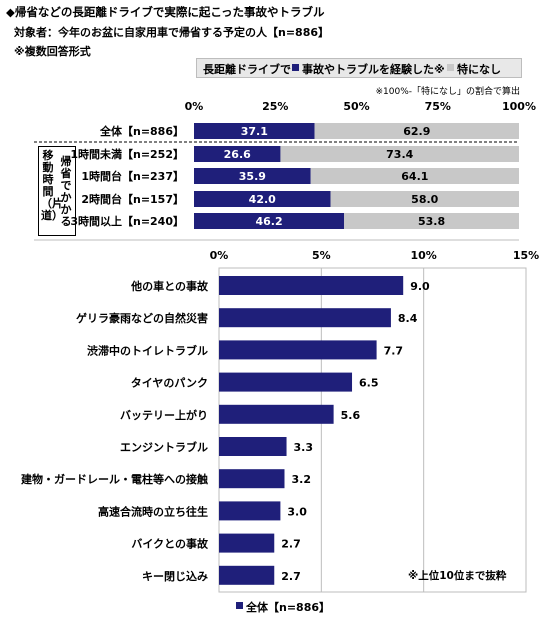 This screenshot has width=550, height=620. I want to click on stacked-bar-value: 26.6, so click(237, 154).